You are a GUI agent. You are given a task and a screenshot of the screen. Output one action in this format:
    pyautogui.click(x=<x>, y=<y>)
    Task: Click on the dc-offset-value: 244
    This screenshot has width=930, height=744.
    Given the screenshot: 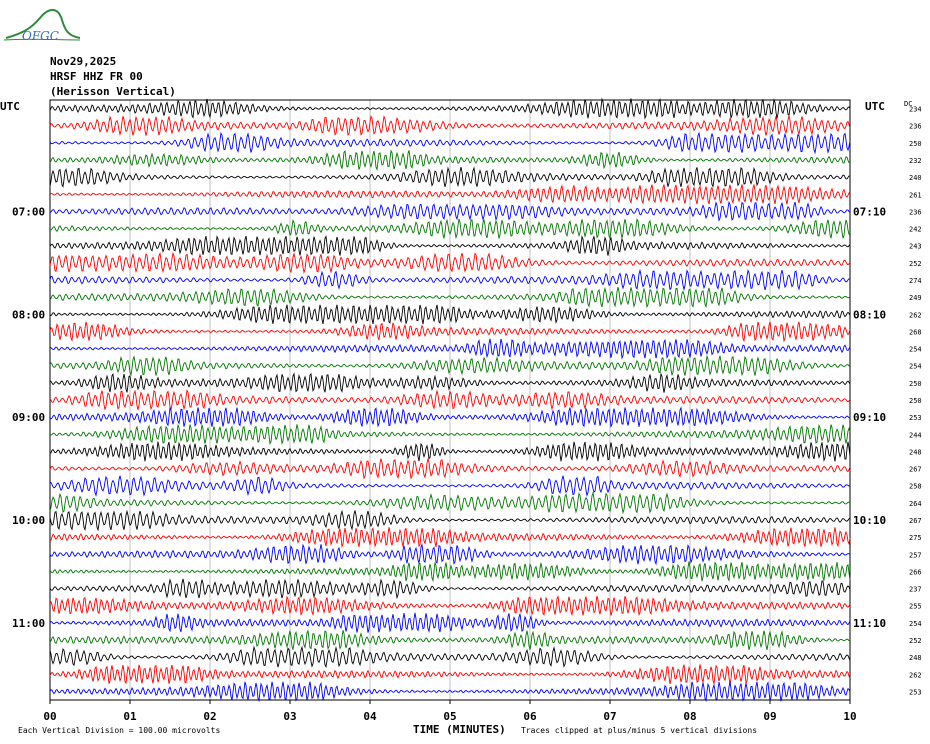 What is the action you would take?
    pyautogui.click(x=915, y=435)
    